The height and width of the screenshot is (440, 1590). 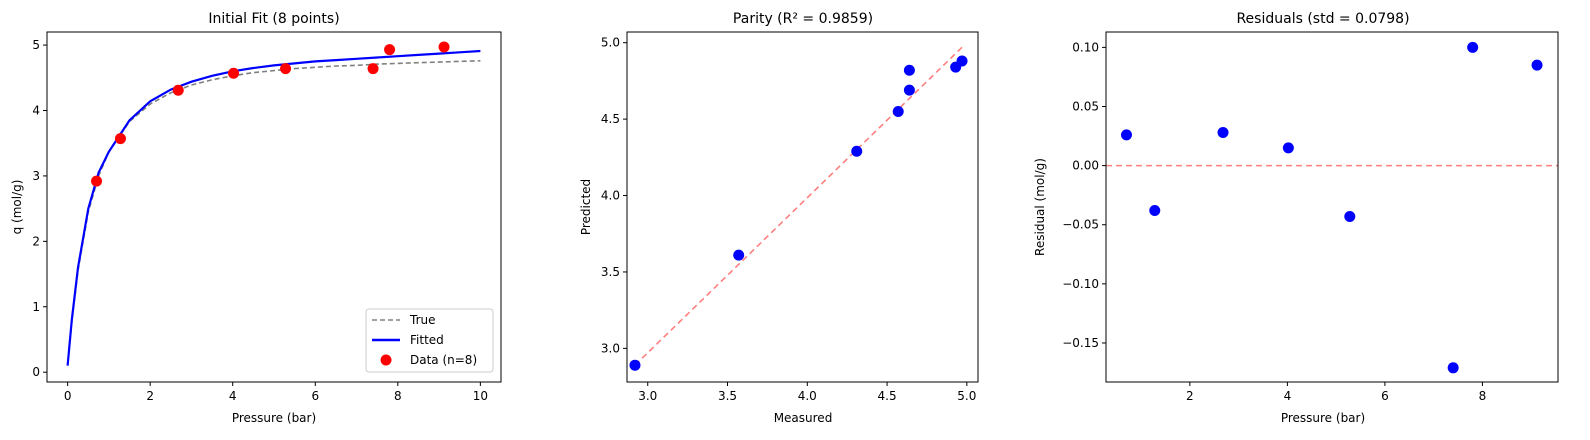 What do you see at coordinates (610, 272) in the screenshot?
I see `parity-ytick-label: 3.5` at bounding box center [610, 272].